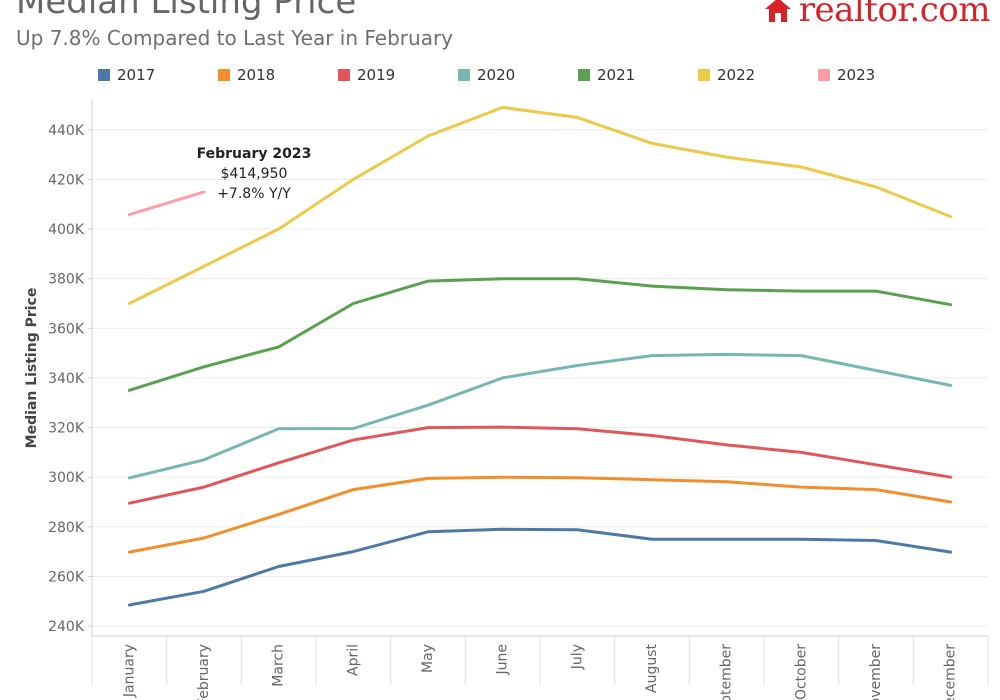 This screenshot has height=700, width=1000. Describe the element at coordinates (951, 672) in the screenshot. I see `x-tick-label: December` at that location.